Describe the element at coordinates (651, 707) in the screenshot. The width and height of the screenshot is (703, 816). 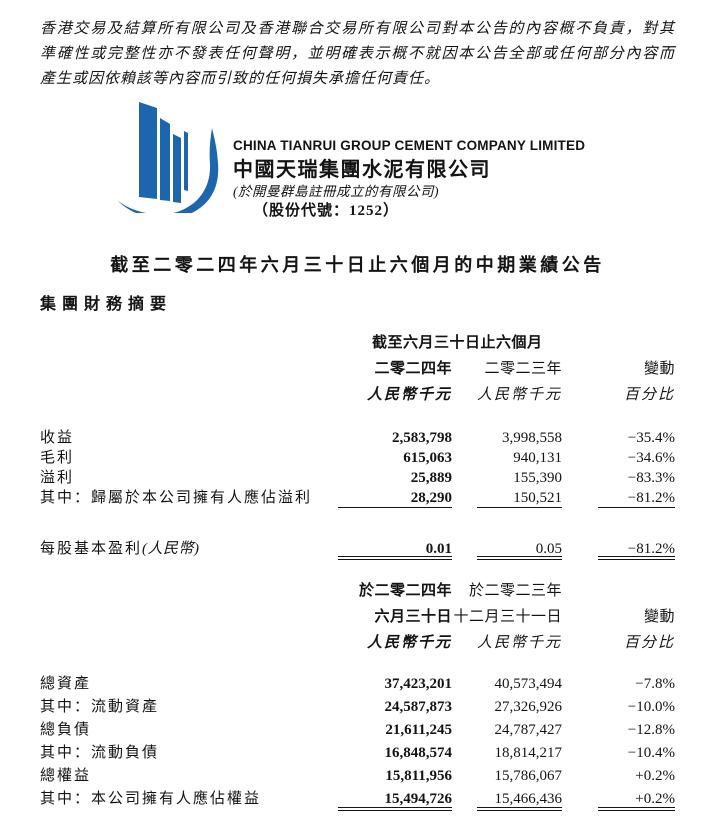
I see `change-value: −10.0%` at that location.